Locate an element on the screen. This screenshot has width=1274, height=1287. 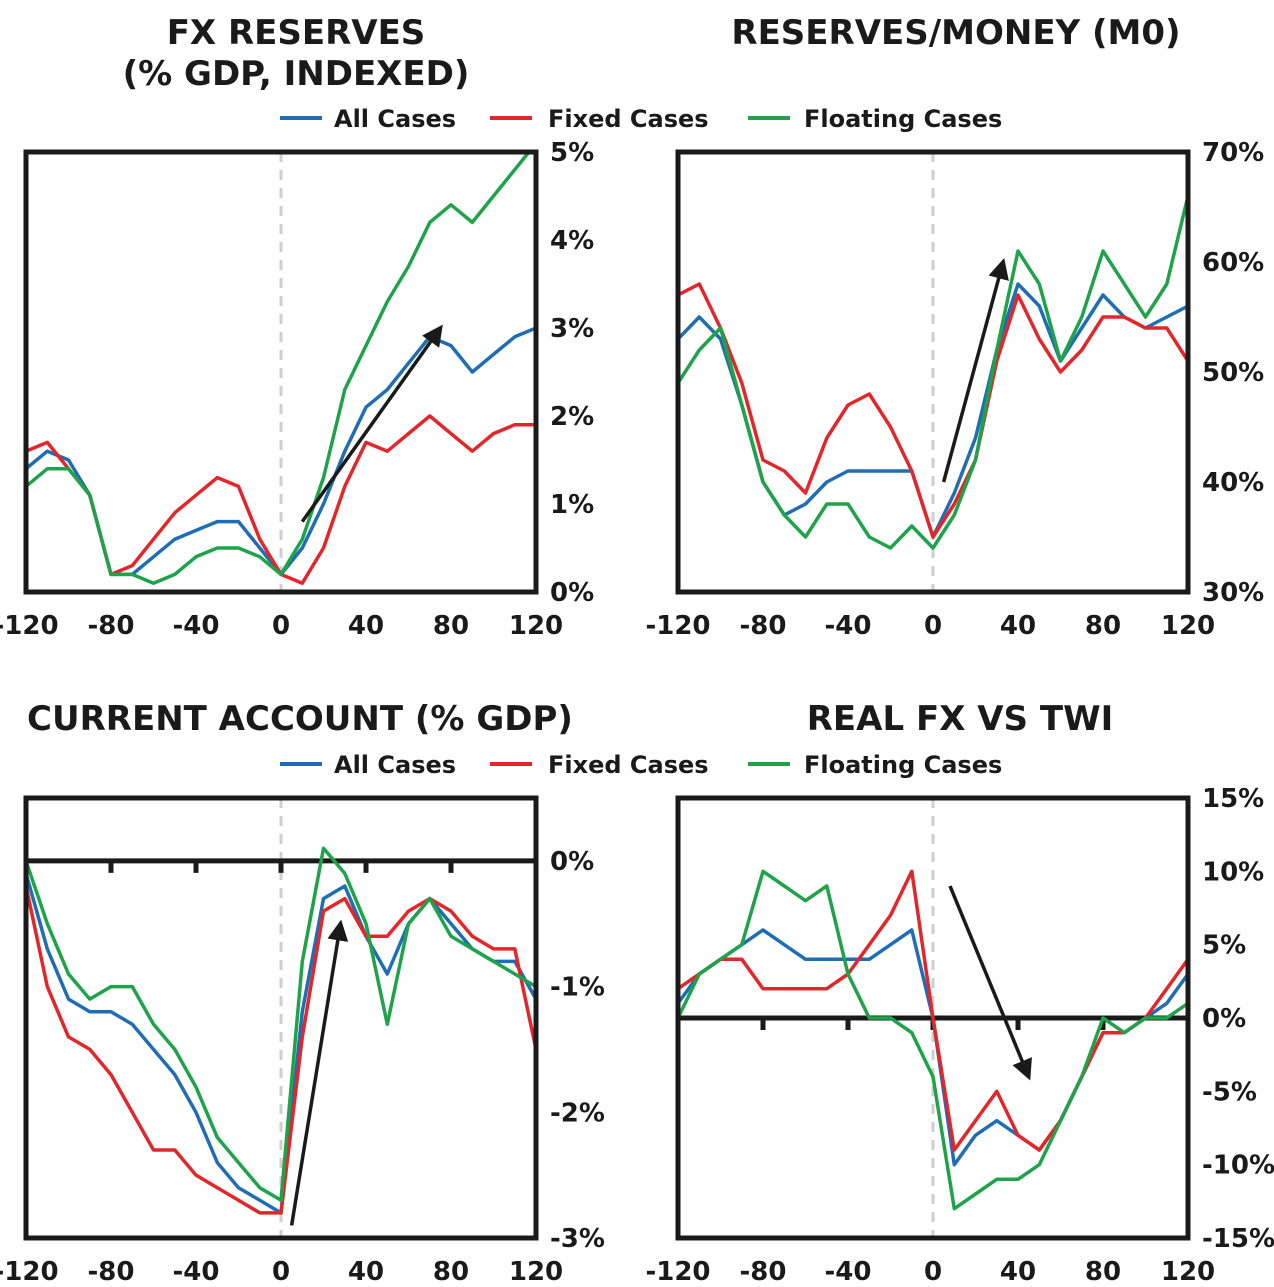
y-tick-label: 40% is located at coordinates (1233, 483).